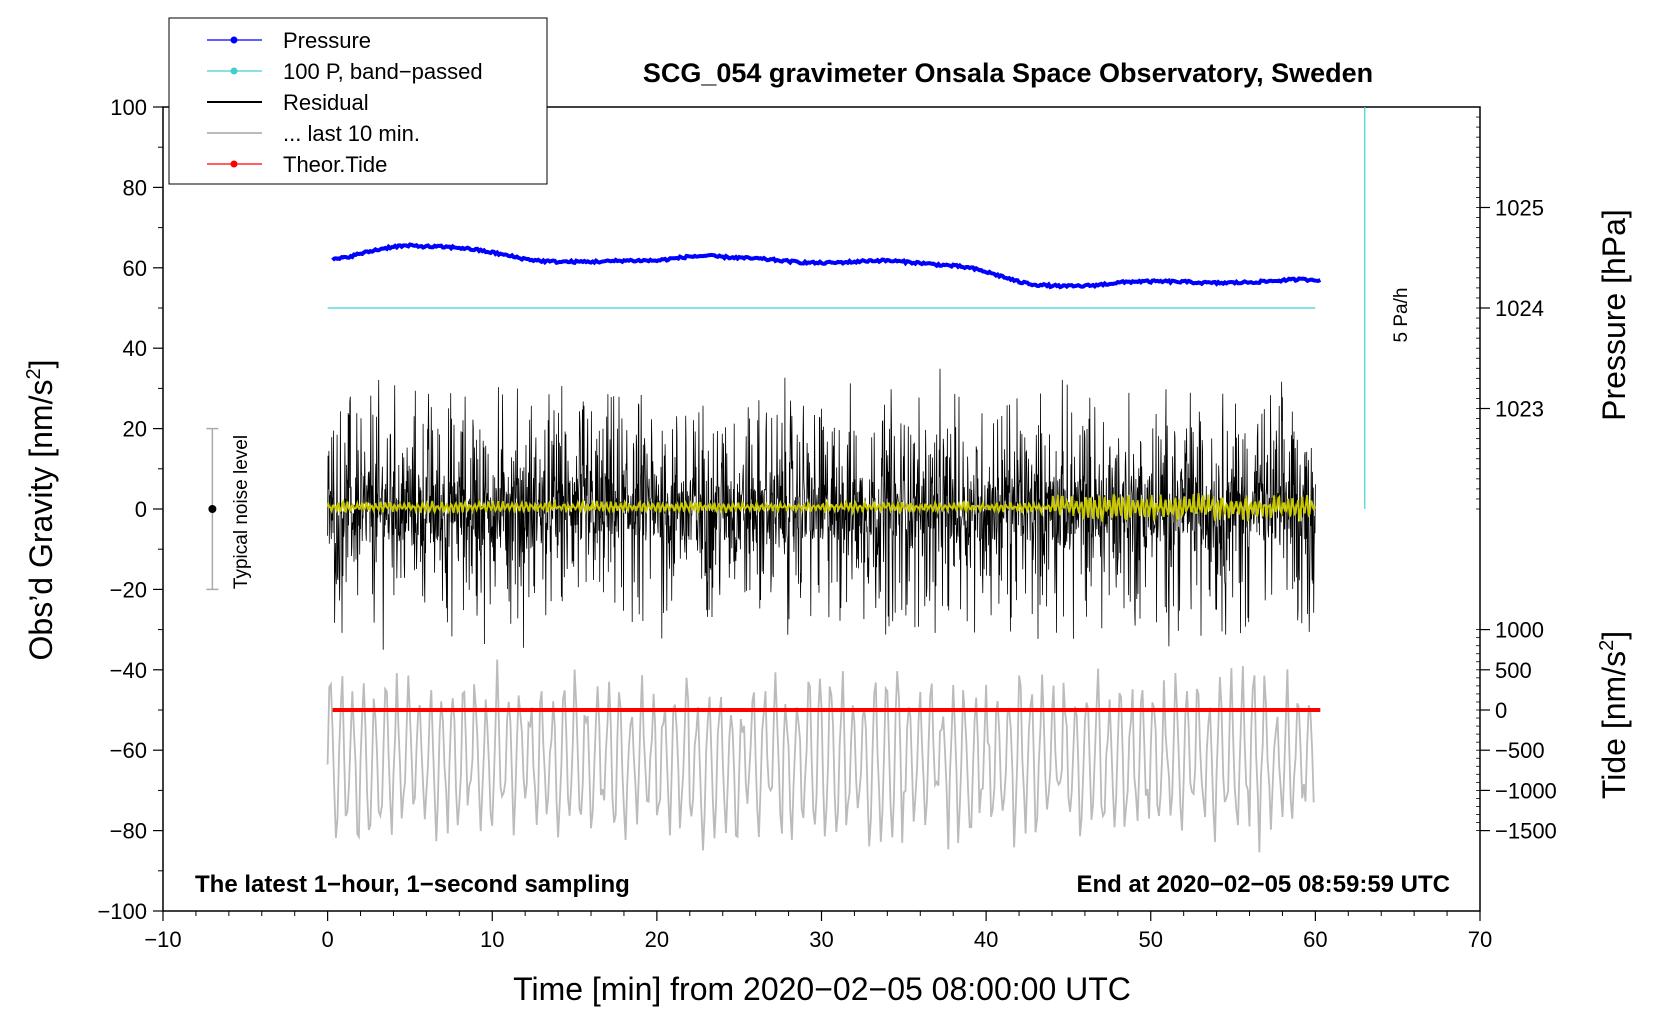 This screenshot has width=1660, height=1020. What do you see at coordinates (128, 107) in the screenshot?
I see `y-tick-label: 100` at bounding box center [128, 107].